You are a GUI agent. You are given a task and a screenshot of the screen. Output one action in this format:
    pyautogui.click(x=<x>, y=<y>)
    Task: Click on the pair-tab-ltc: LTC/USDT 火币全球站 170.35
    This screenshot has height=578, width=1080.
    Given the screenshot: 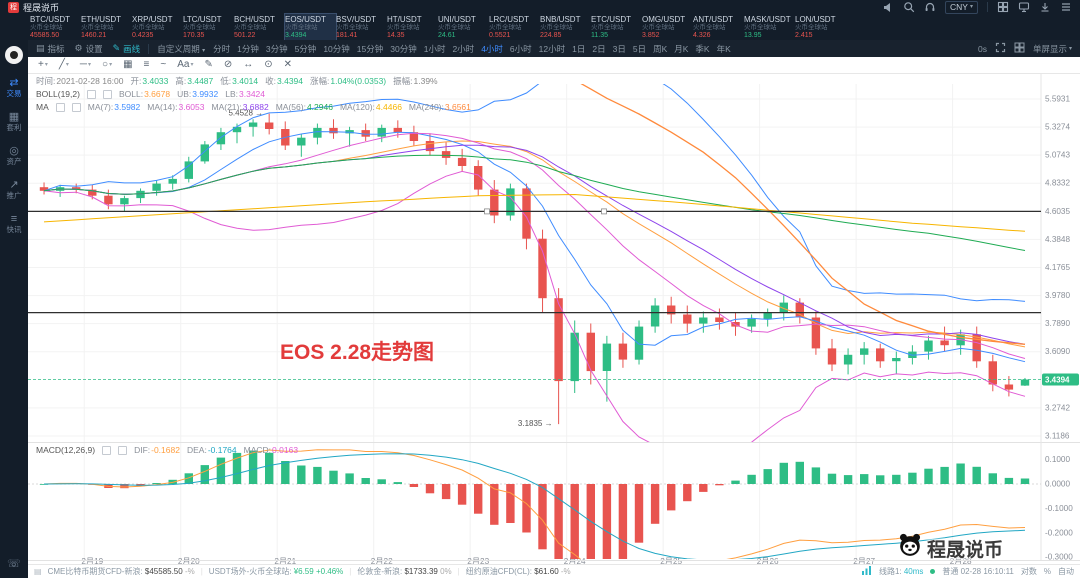 What is the action you would take?
    pyautogui.click(x=208, y=27)
    